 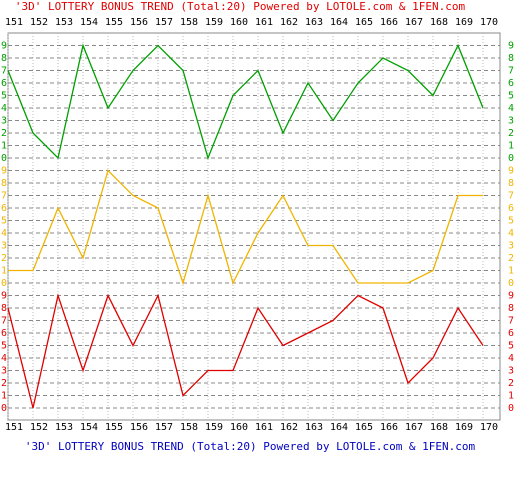 What do you see at coordinates (114, 22) in the screenshot?
I see `x-tick-label: 155` at bounding box center [114, 22].